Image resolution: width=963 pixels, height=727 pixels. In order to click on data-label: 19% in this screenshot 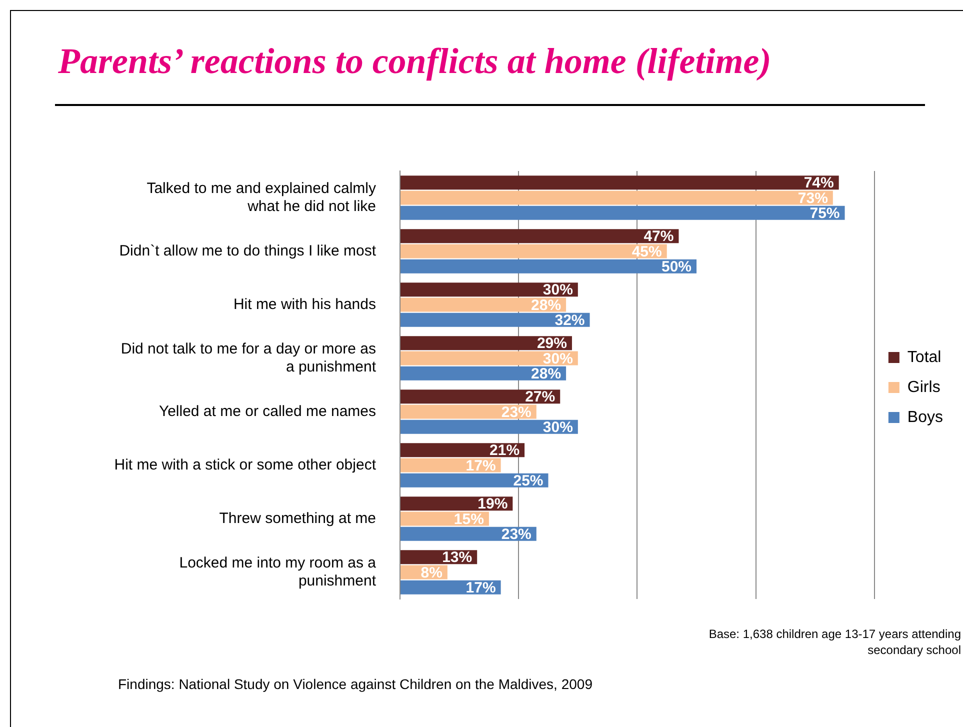, I will do `click(493, 504)`.